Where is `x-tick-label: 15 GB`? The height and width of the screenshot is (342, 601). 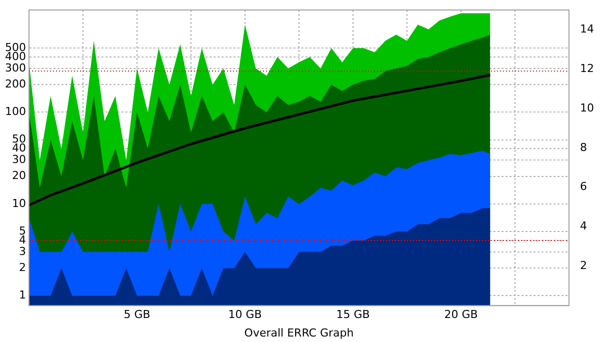
x-tick-label: 15 GB is located at coordinates (353, 315).